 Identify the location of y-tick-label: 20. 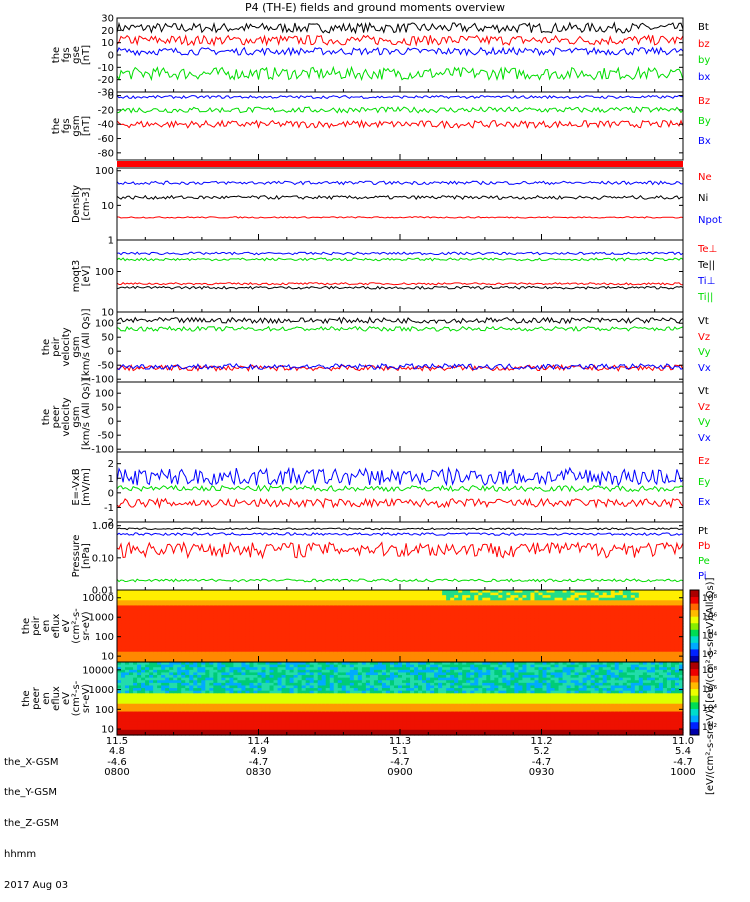
(107, 31).